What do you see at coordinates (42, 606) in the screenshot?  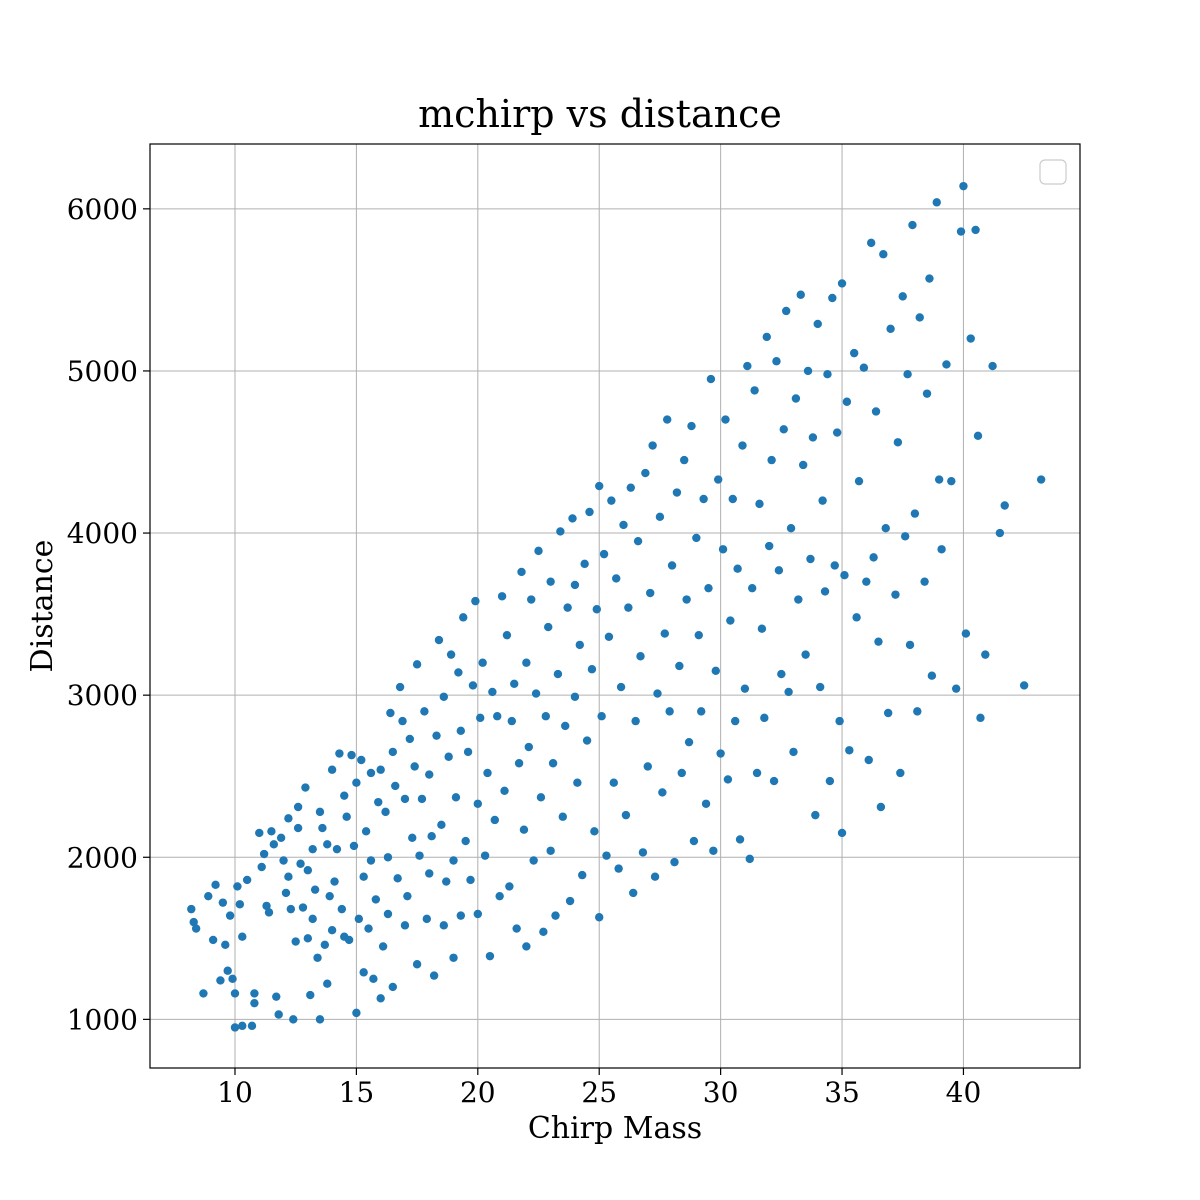 I see `y-axis-label: Distance` at bounding box center [42, 606].